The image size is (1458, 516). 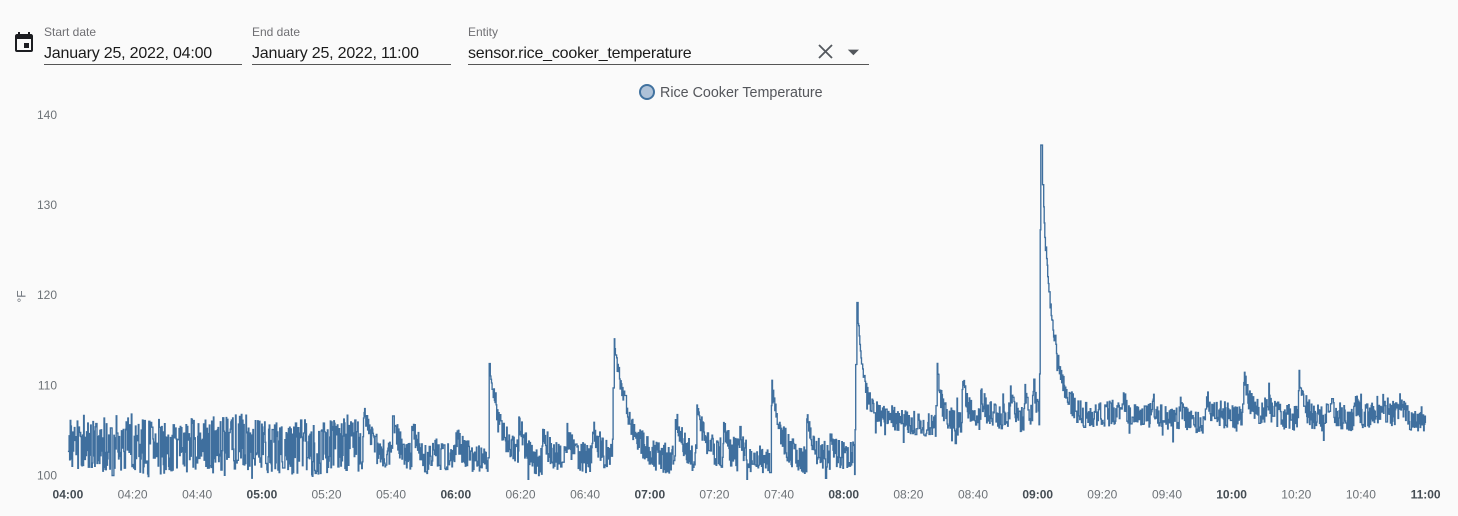 I want to click on svg-text: 09:20, so click(x=1102, y=494).